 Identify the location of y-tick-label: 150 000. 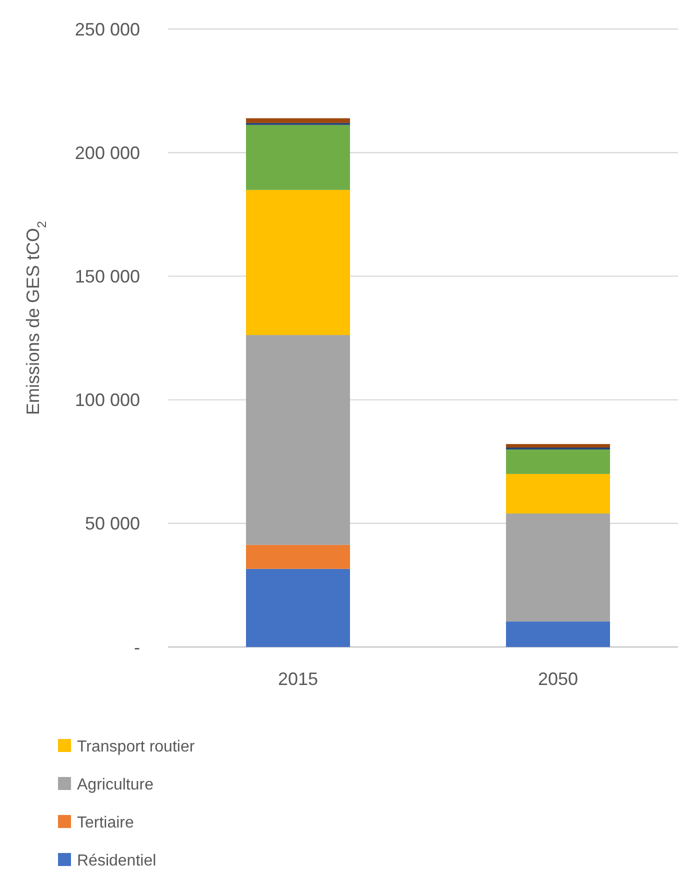
(107, 276).